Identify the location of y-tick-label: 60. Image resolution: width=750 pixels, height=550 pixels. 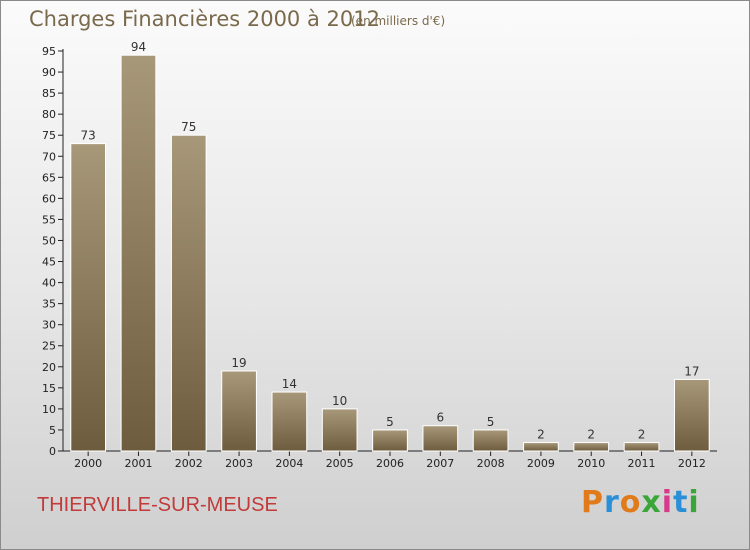
(49, 198).